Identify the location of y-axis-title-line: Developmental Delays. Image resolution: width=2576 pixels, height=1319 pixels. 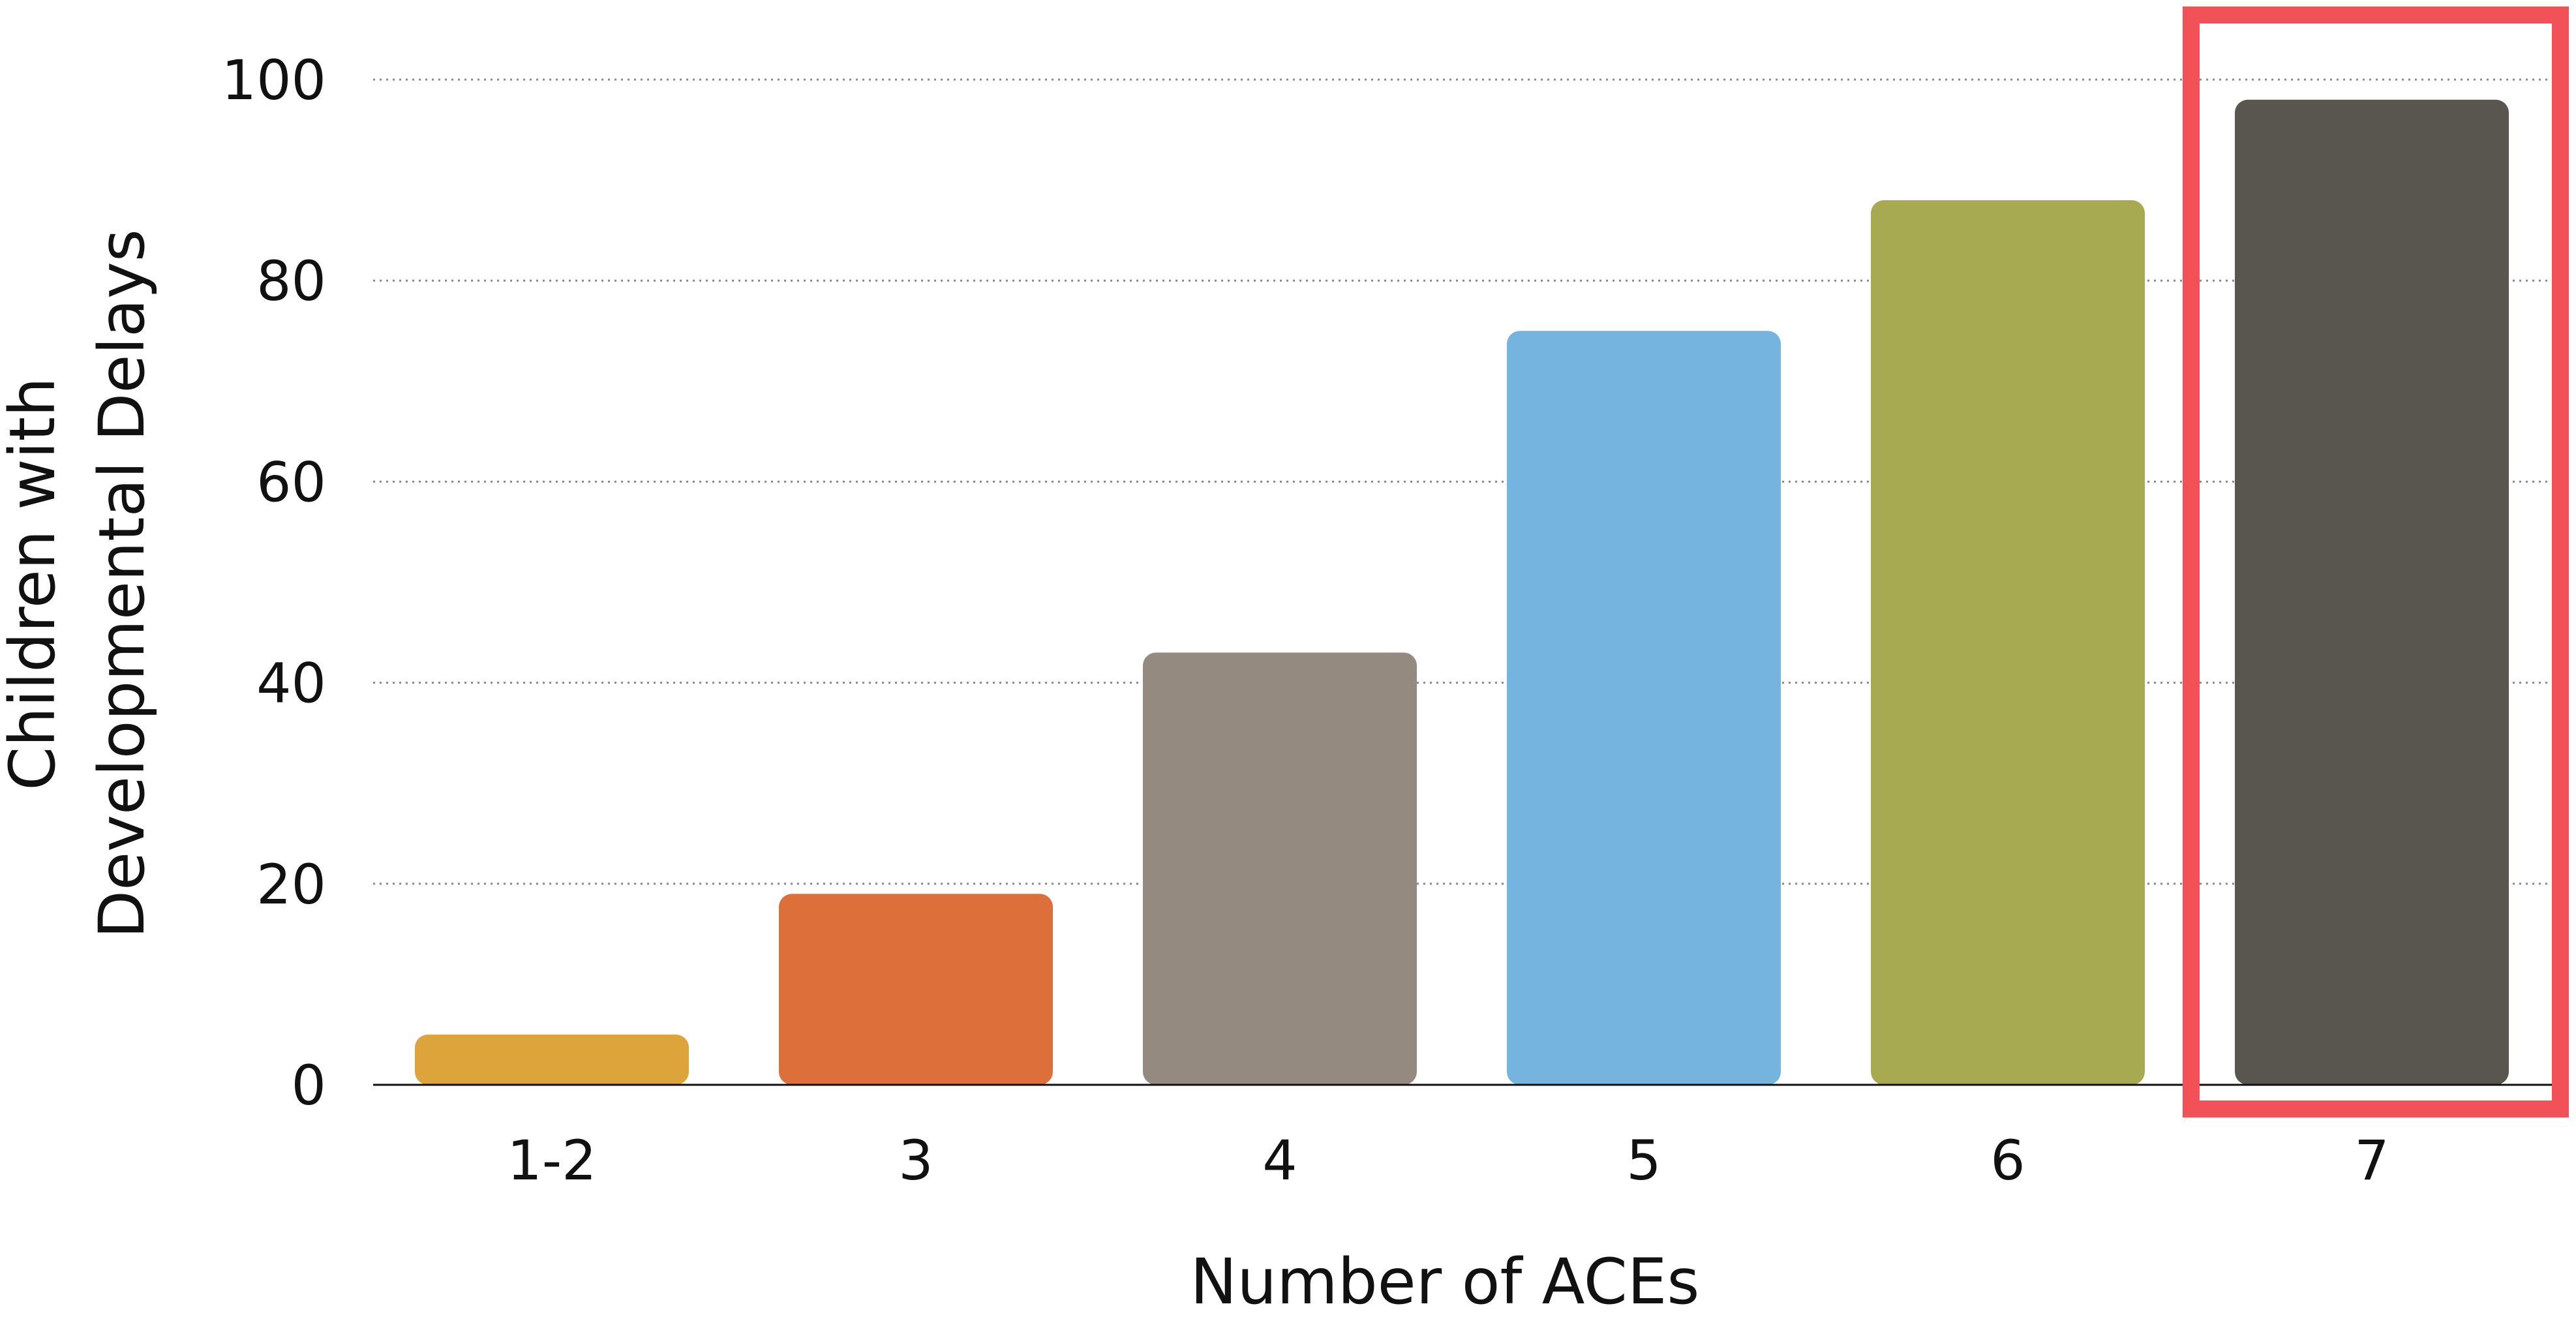
(122, 584).